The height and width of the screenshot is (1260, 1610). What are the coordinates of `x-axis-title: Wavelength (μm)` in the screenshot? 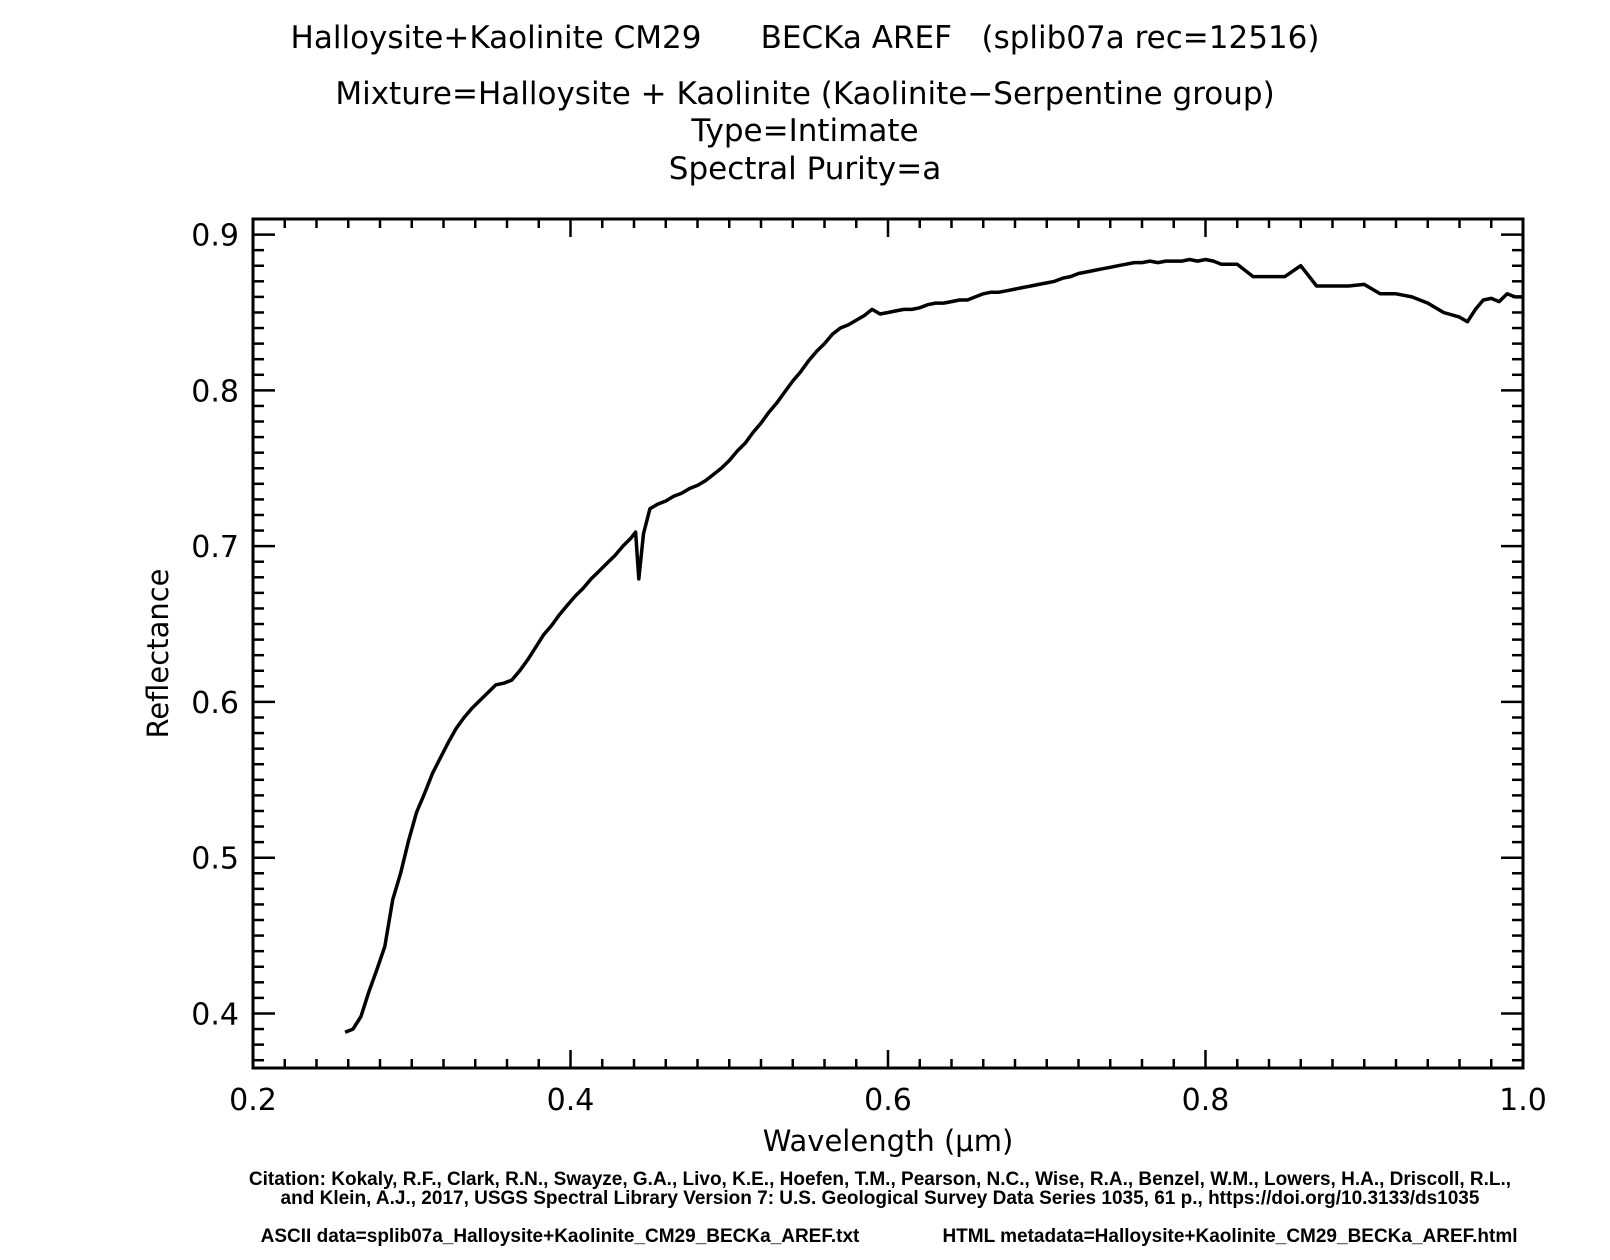 It's located at (888, 1141).